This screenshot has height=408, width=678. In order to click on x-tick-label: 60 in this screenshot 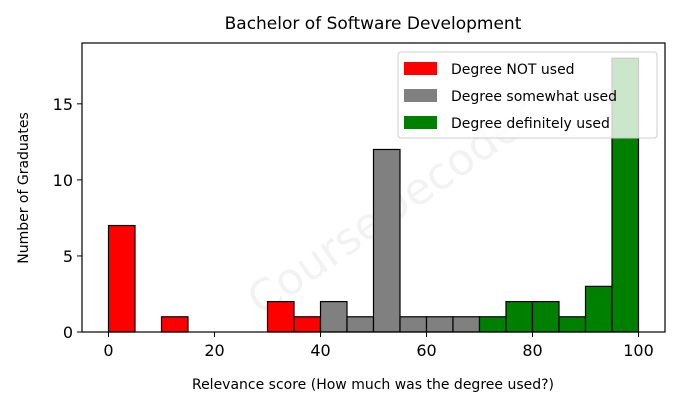, I will do `click(426, 350)`.